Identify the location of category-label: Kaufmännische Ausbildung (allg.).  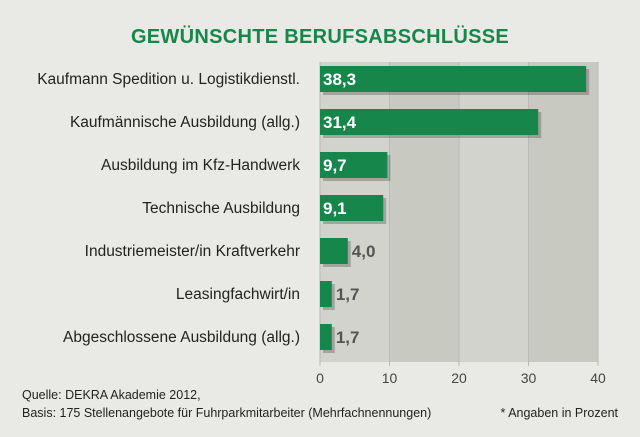
(185, 122).